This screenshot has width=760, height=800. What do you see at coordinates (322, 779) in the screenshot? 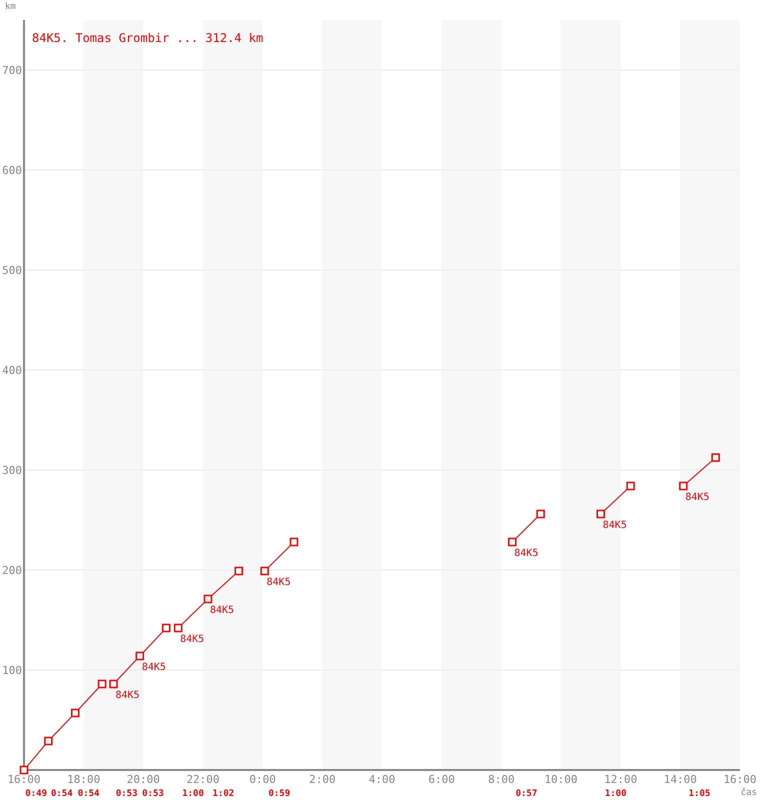
I see `x-tick-label: 2:00` at bounding box center [322, 779].